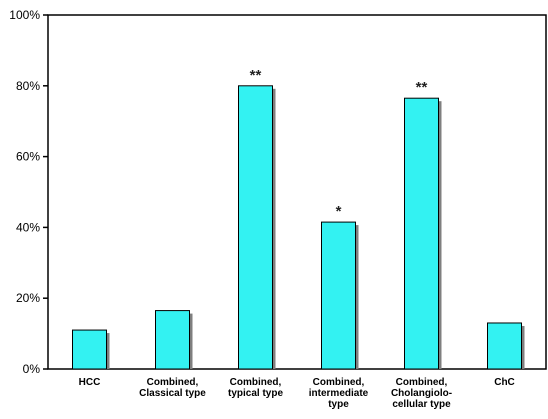 Image resolution: width=548 pixels, height=419 pixels. I want to click on x-tick-label-line: typical type, so click(255, 393).